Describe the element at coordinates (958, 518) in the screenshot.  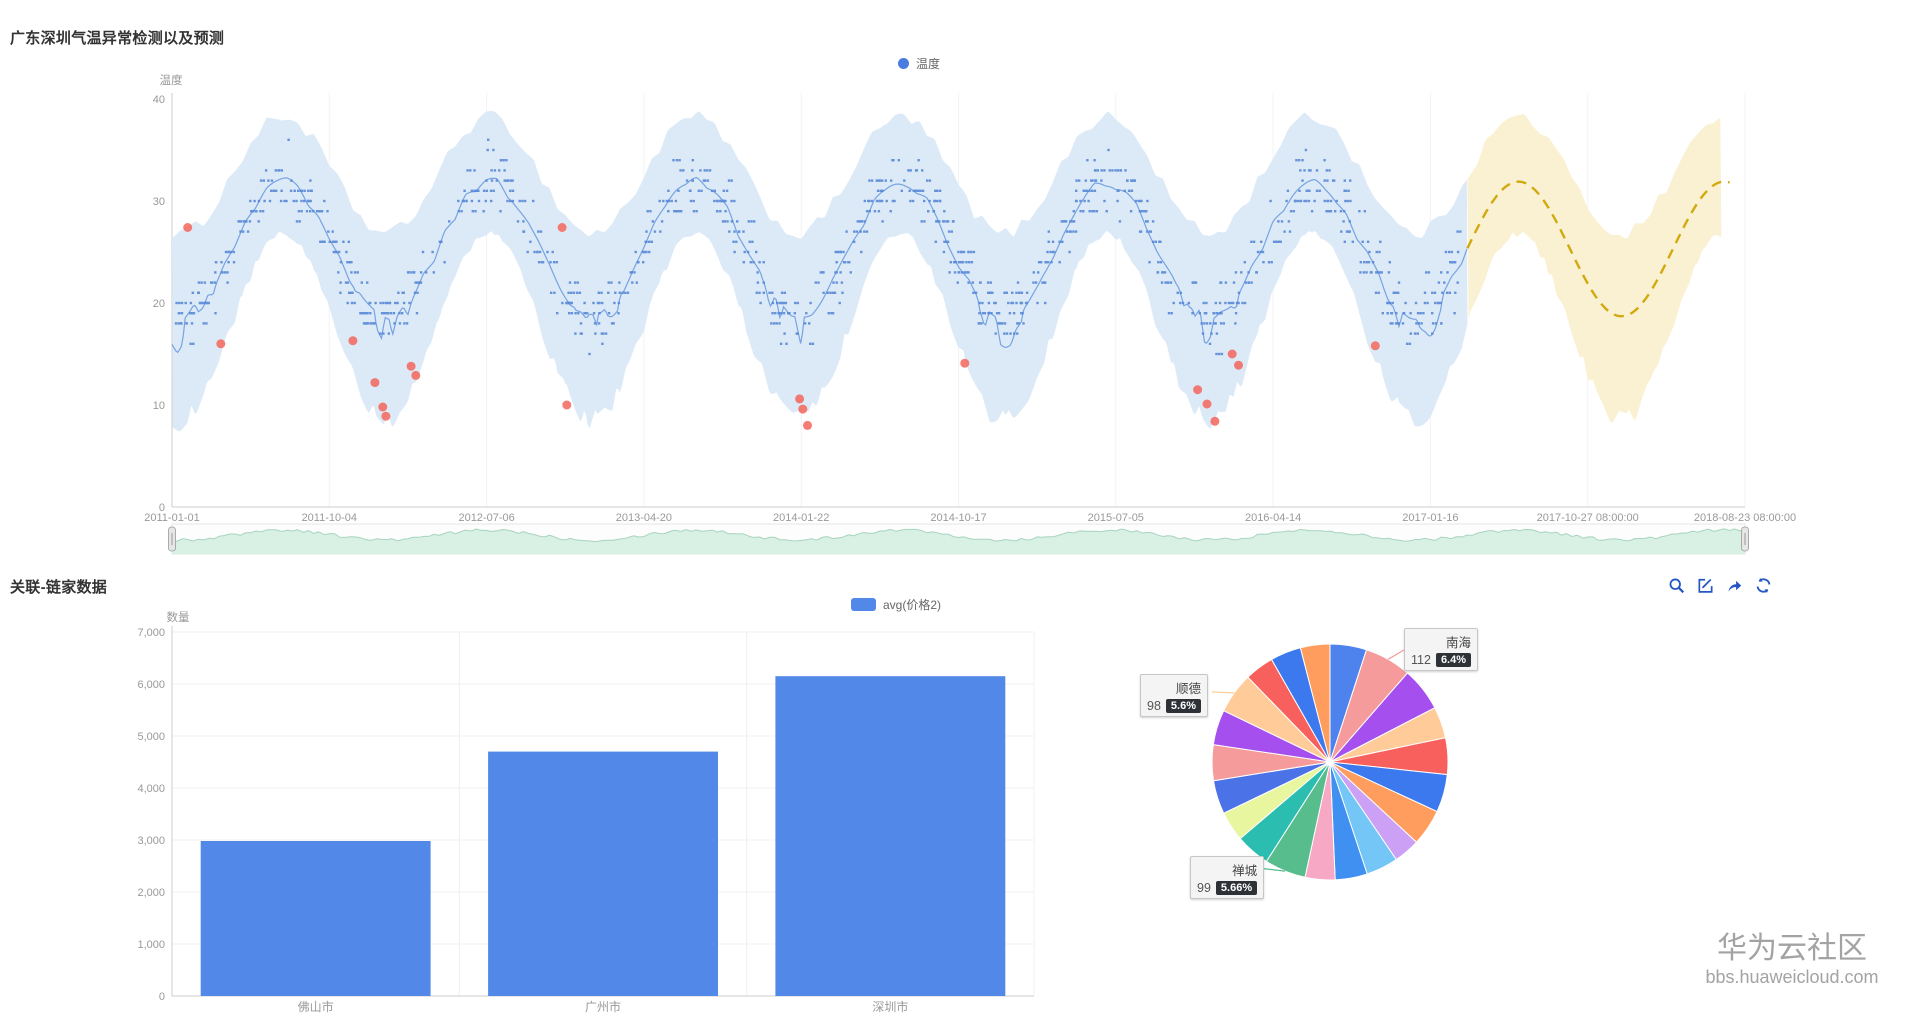
I see `svg-text: 2014-10-17` at that location.